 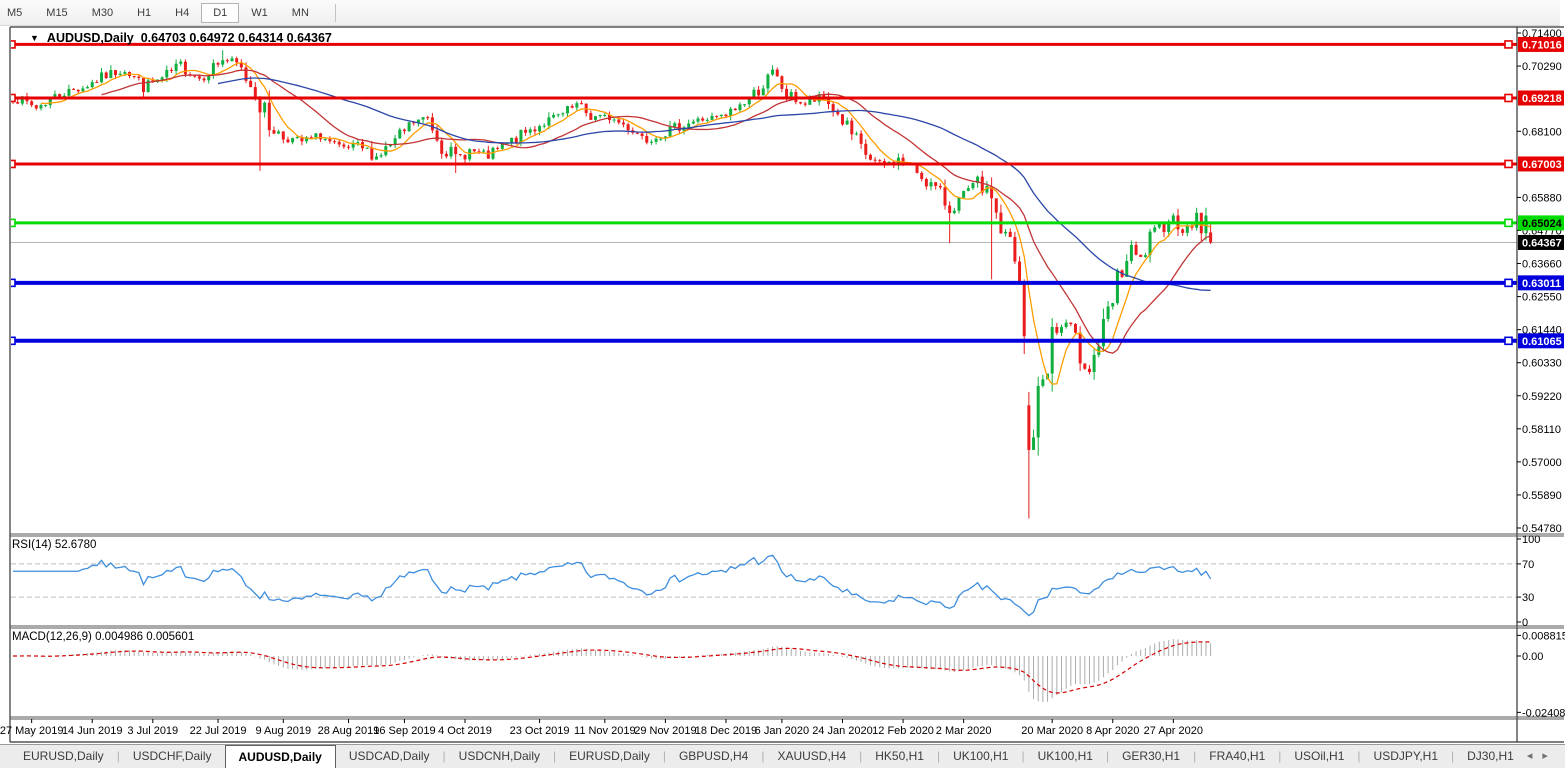 What do you see at coordinates (34, 38) in the screenshot?
I see `symbol-dropdown-icon: ▼` at bounding box center [34, 38].